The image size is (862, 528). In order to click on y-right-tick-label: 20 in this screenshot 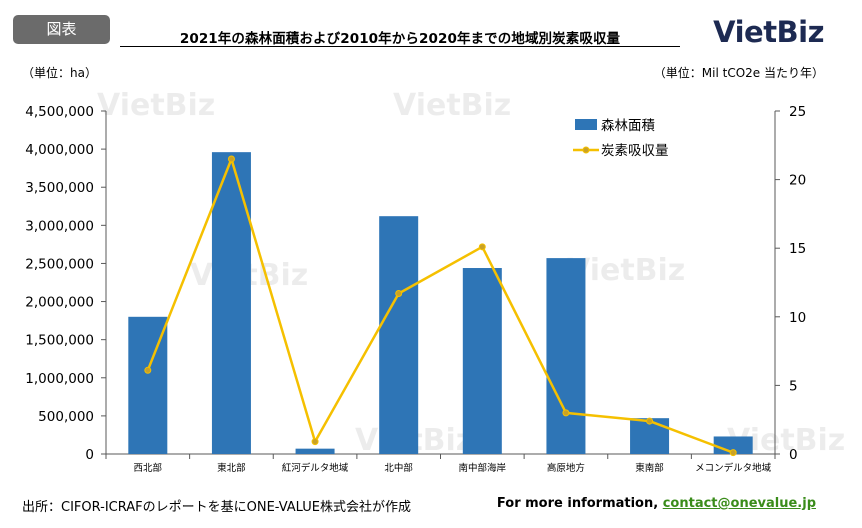, I will do `click(797, 181)`.